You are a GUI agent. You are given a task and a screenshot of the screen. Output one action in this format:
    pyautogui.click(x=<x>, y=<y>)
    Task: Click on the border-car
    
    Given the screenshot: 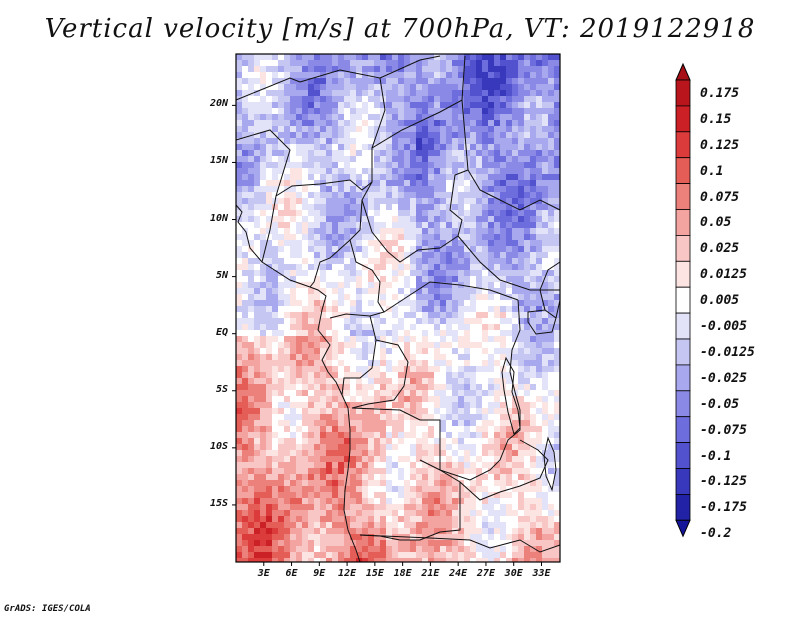 What is the action you would take?
    pyautogui.click(x=451, y=297)
    